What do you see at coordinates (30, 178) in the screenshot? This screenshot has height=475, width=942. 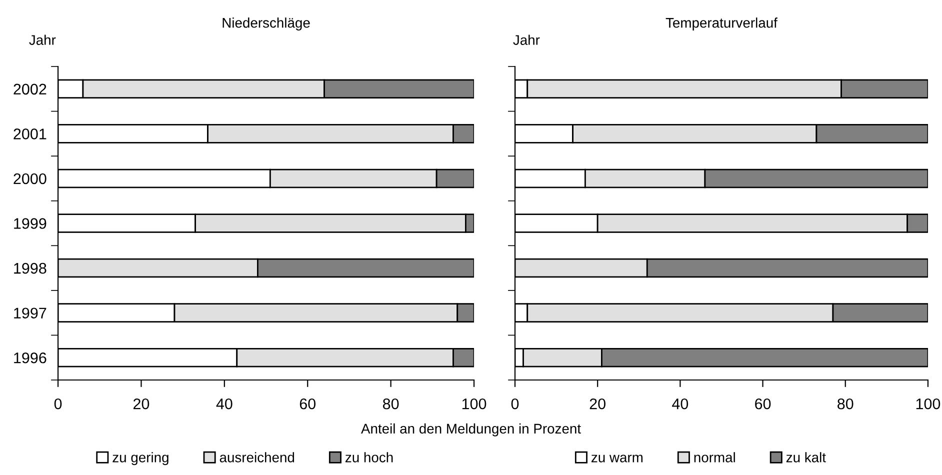 I see `y-tick-label: 2000` at bounding box center [30, 178].